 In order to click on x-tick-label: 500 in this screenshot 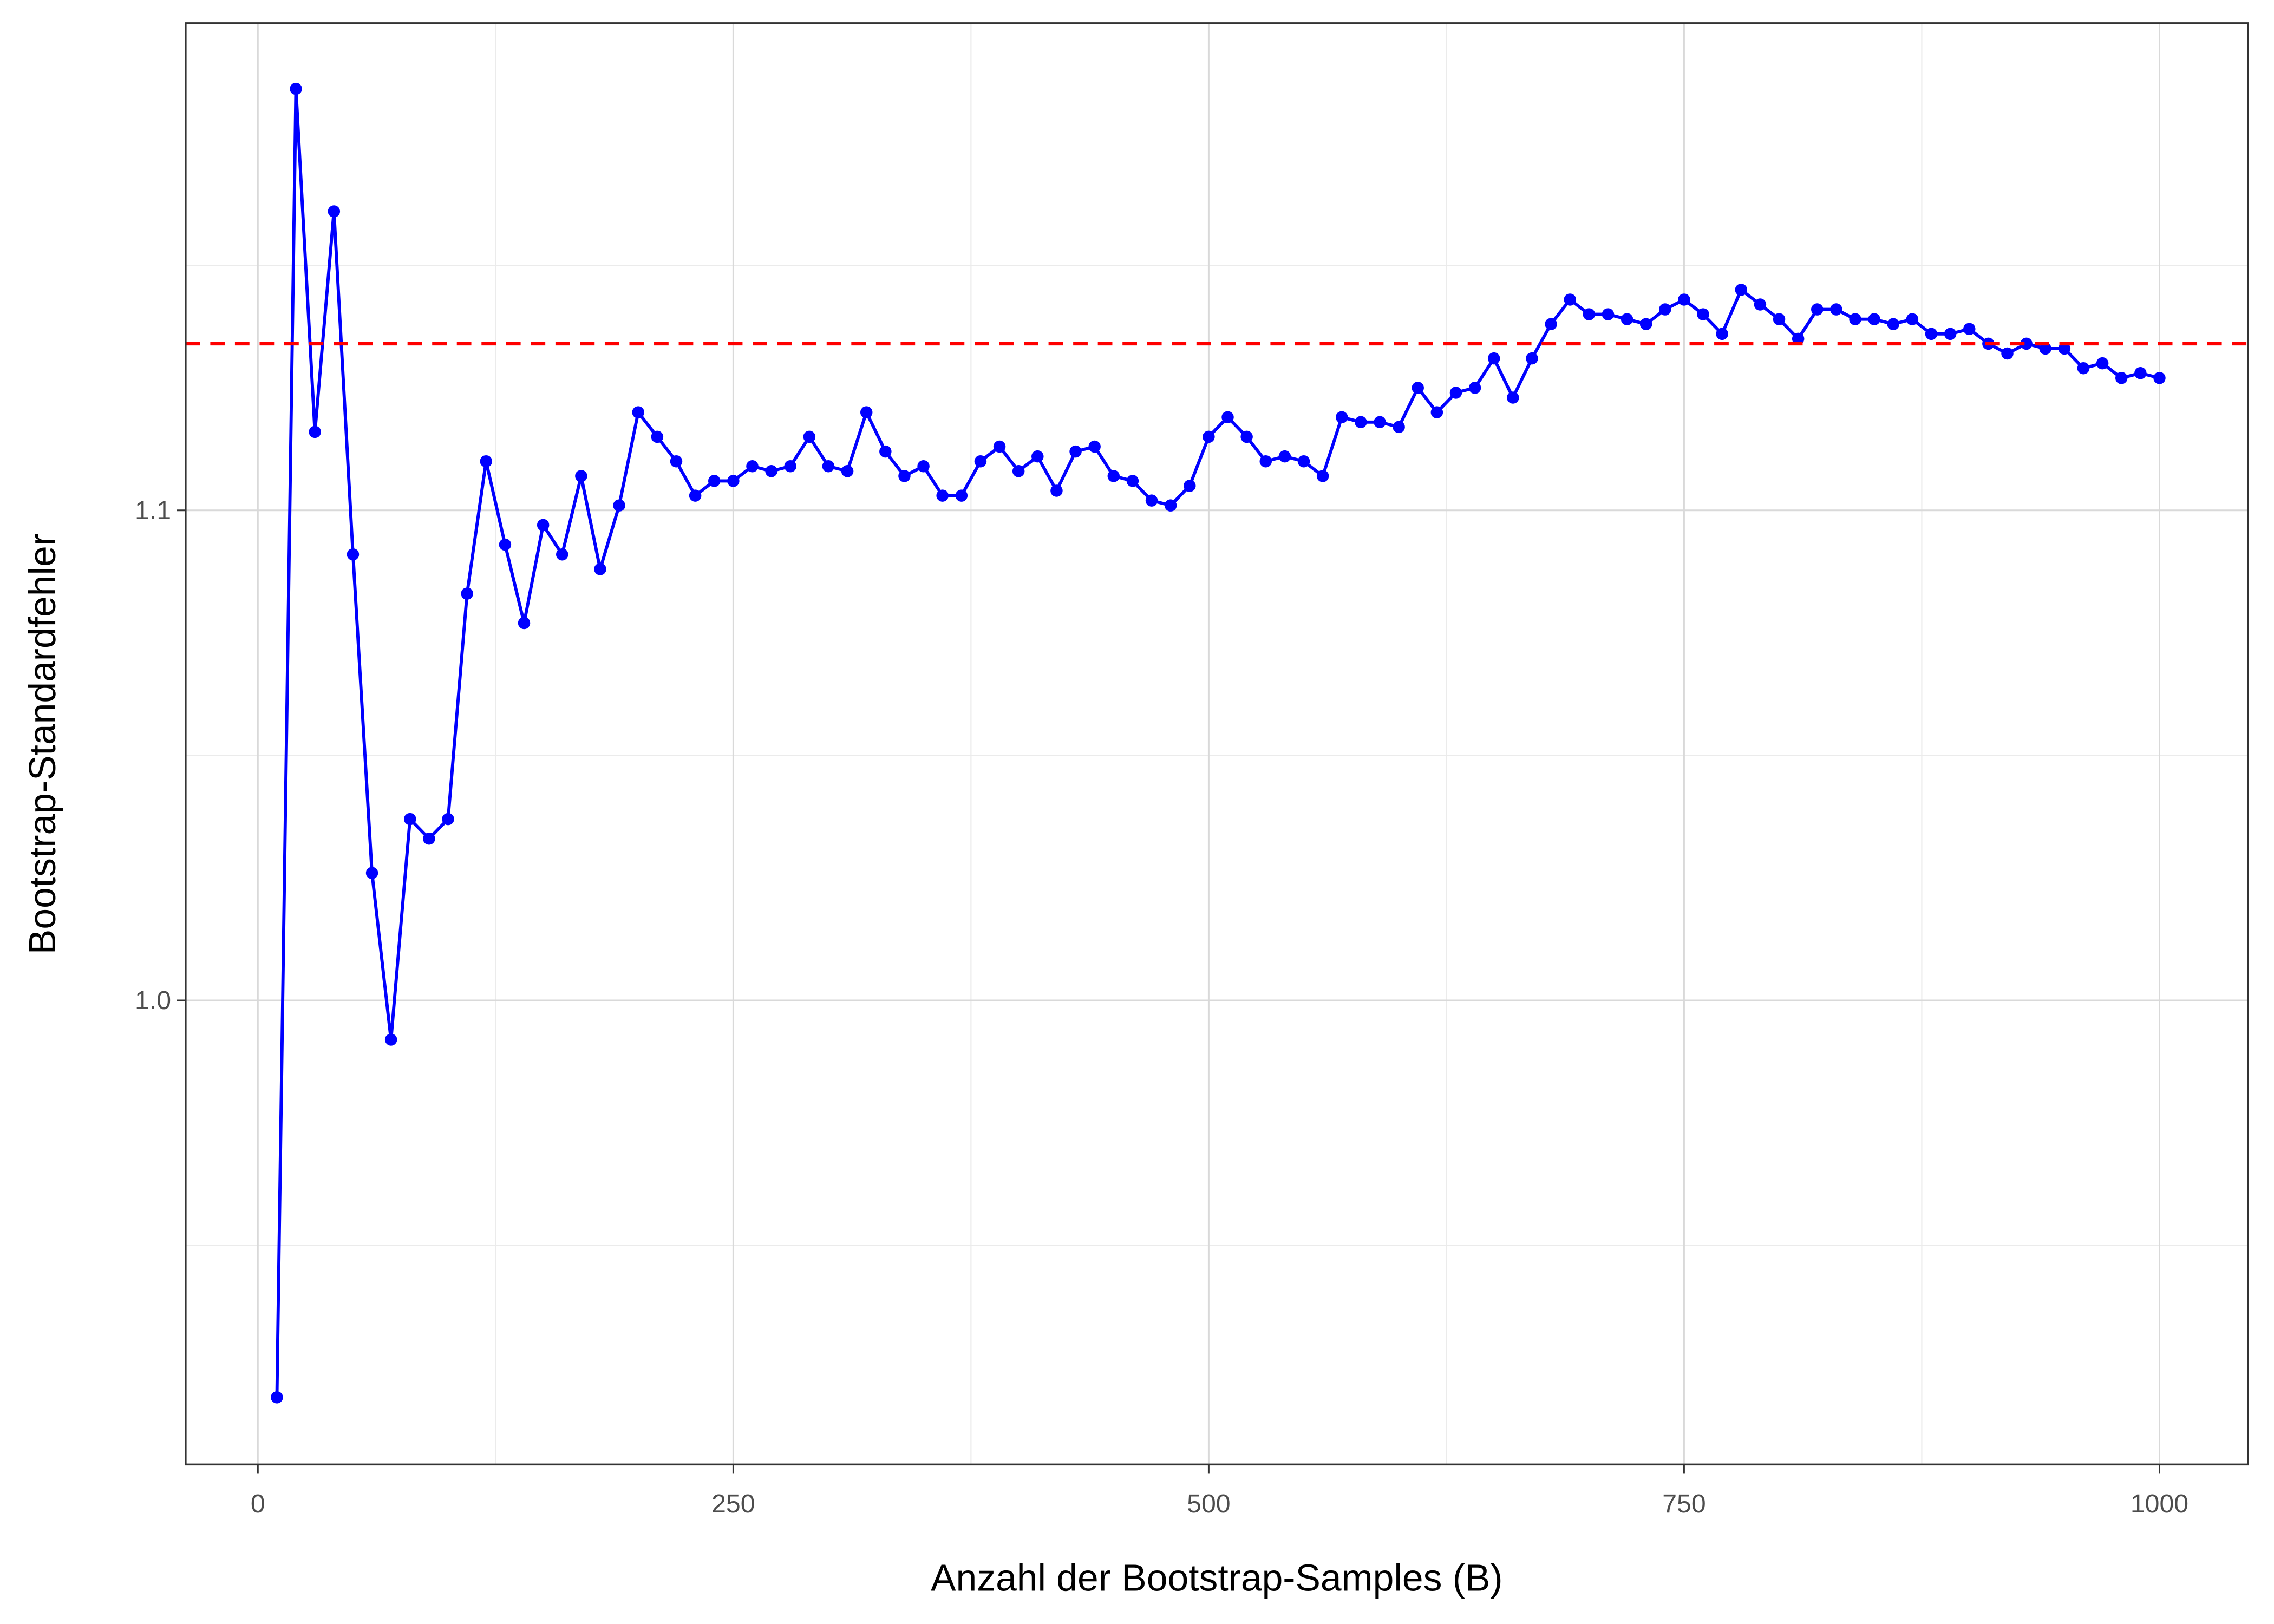, I will do `click(1208, 1503)`.